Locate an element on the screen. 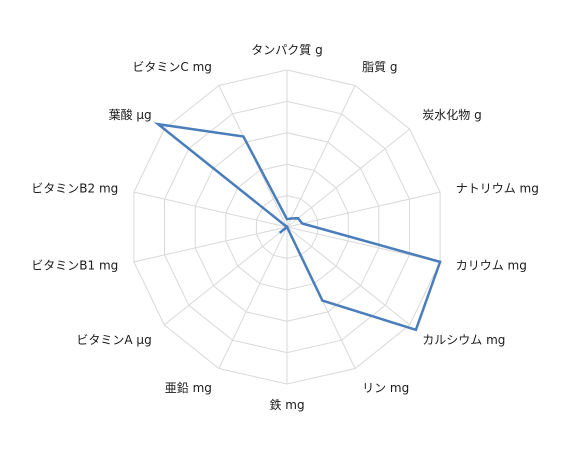 The image size is (569, 457). axis-label: ビタミンB1 mg is located at coordinates (74, 266).